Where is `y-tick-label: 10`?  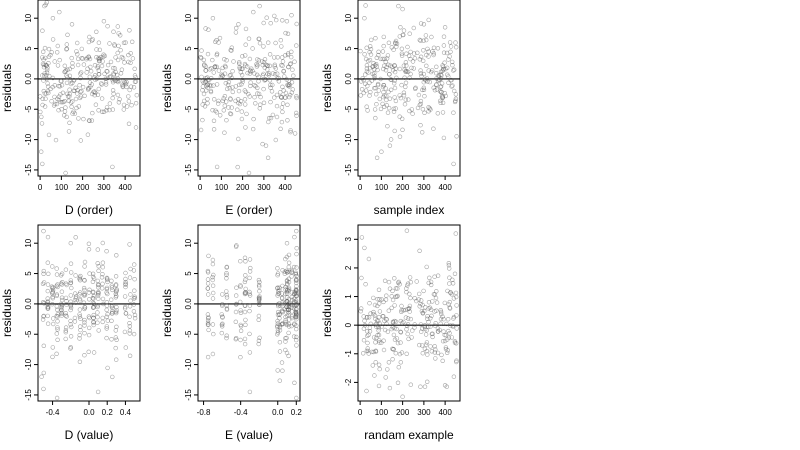 y-tick-label: 10 is located at coordinates (28, 17).